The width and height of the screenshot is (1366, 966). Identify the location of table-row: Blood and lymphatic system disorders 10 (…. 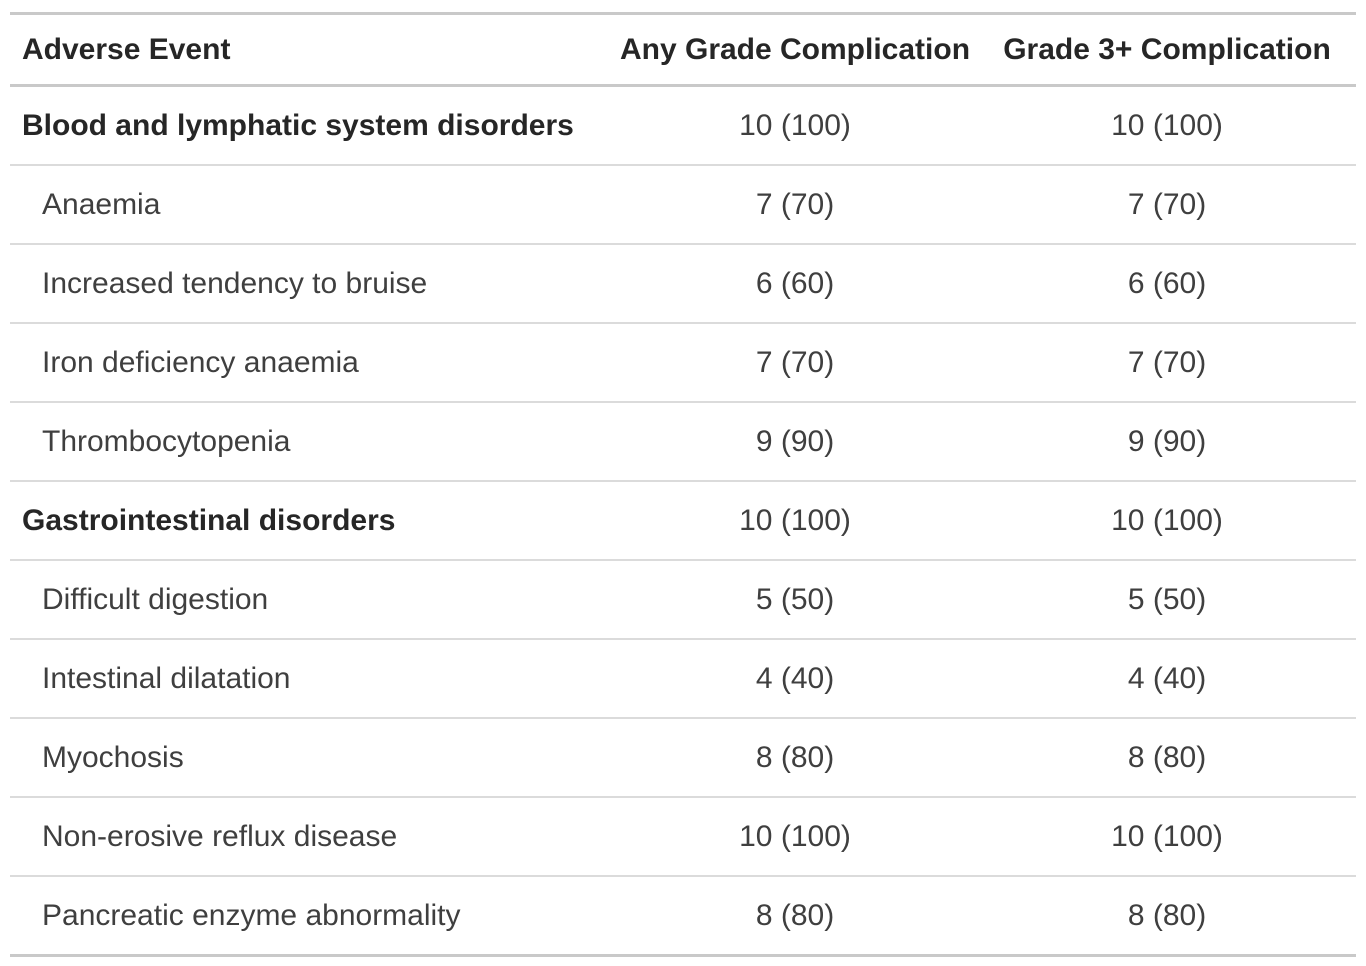
(683, 125).